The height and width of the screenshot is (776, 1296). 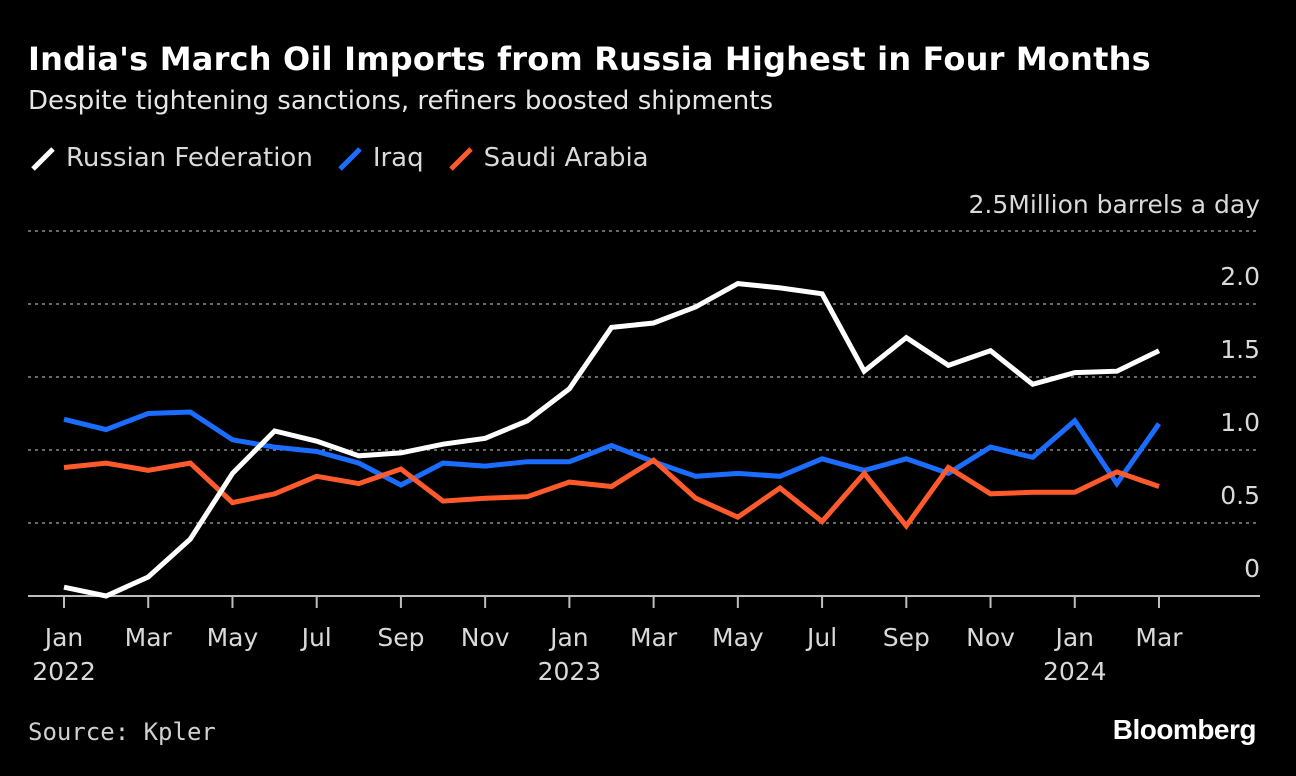 What do you see at coordinates (398, 158) in the screenshot?
I see `legend-label-iraq: Iraq` at bounding box center [398, 158].